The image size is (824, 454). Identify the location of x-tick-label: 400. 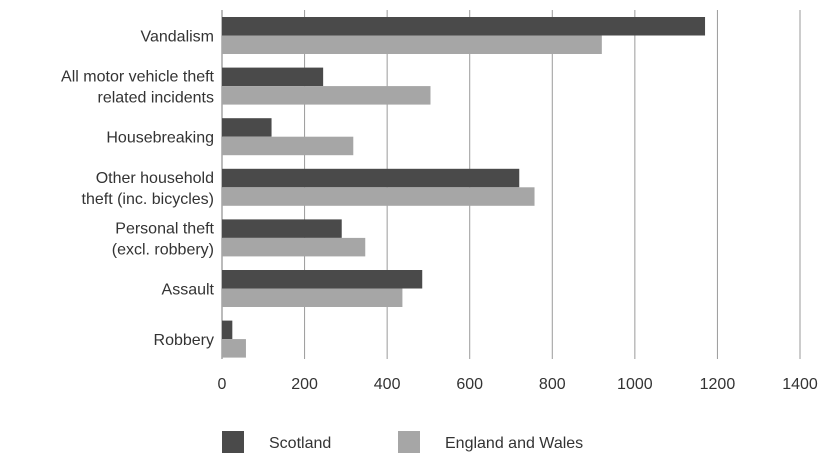
(387, 384).